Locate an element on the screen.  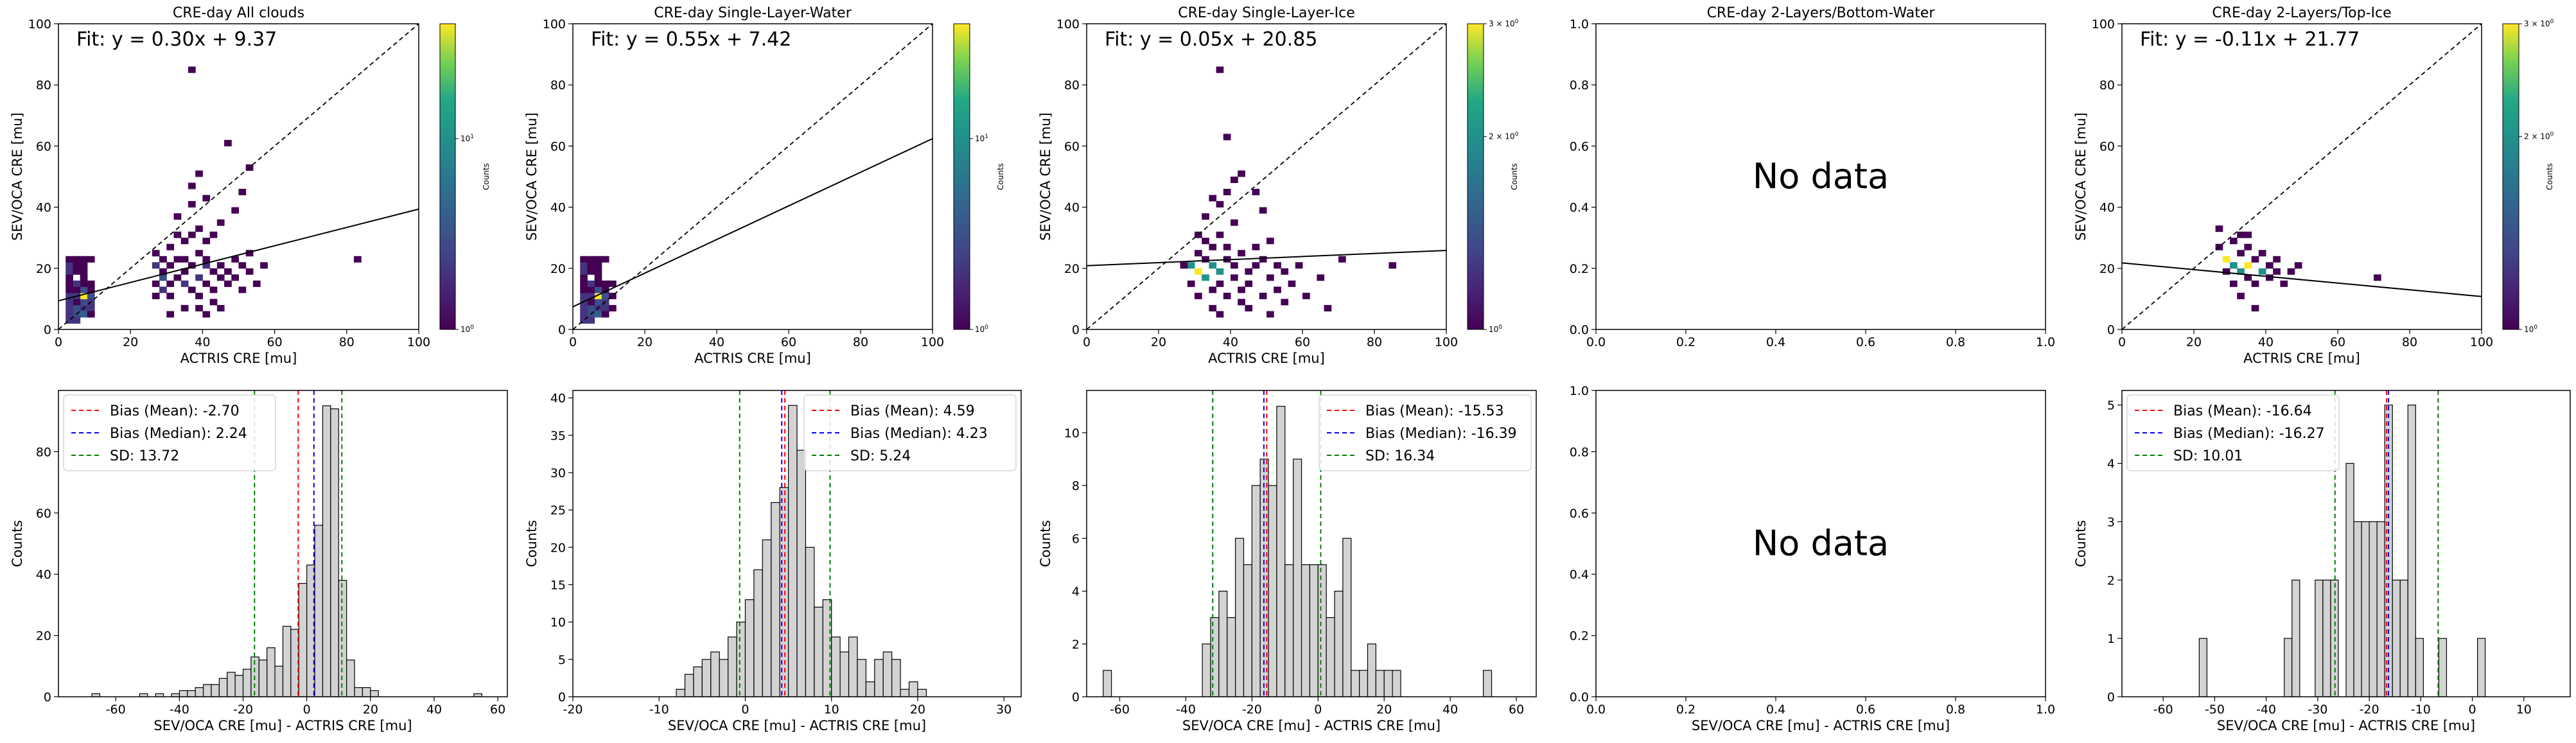
top-all-one-to-one-line is located at coordinates (238, 177).